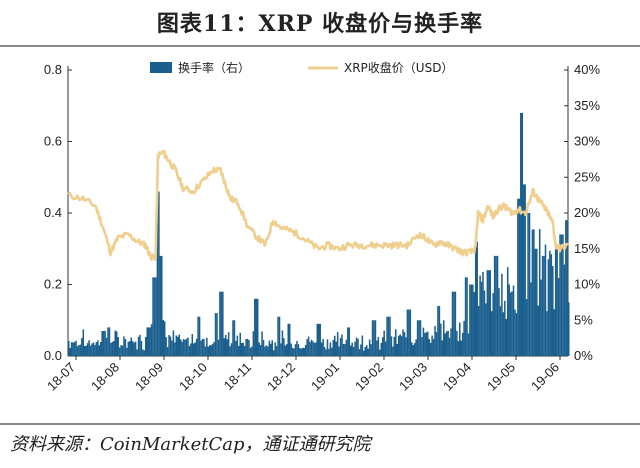  What do you see at coordinates (161, 67) in the screenshot?
I see `legend-swatch-turnover` at bounding box center [161, 67].